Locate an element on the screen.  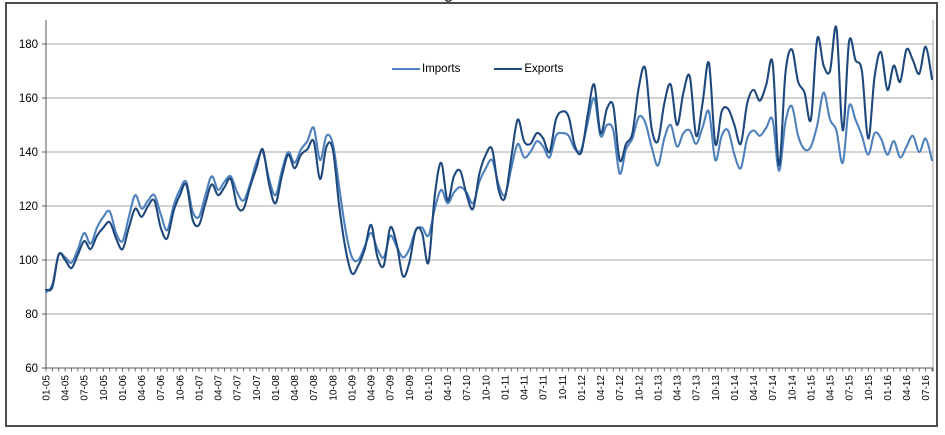
x-tick-label-04-06: 04-06 is located at coordinates (142, 388).